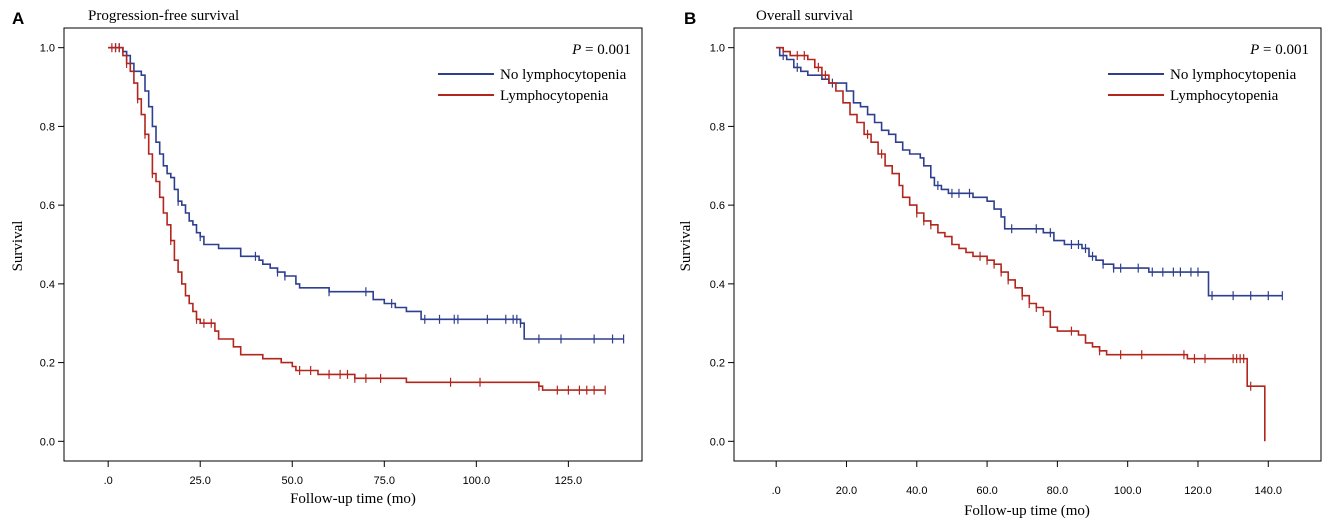  What do you see at coordinates (1057, 491) in the screenshot?
I see `panel-b-x-tick-label: 80.0` at bounding box center [1057, 491].